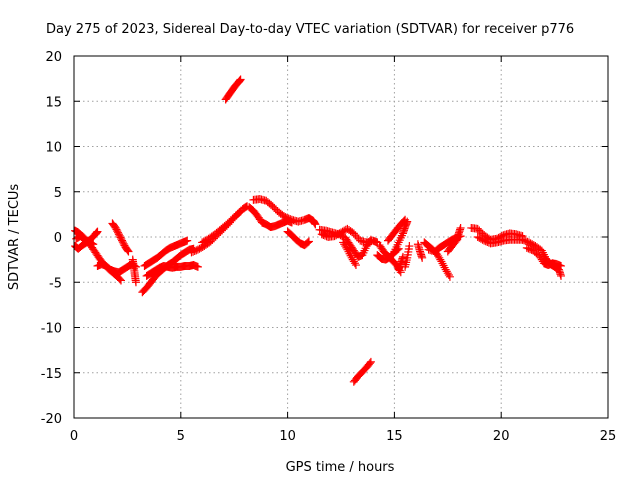 The width and height of the screenshot is (640, 480). I want to click on x-tick-label: 25, so click(608, 436).